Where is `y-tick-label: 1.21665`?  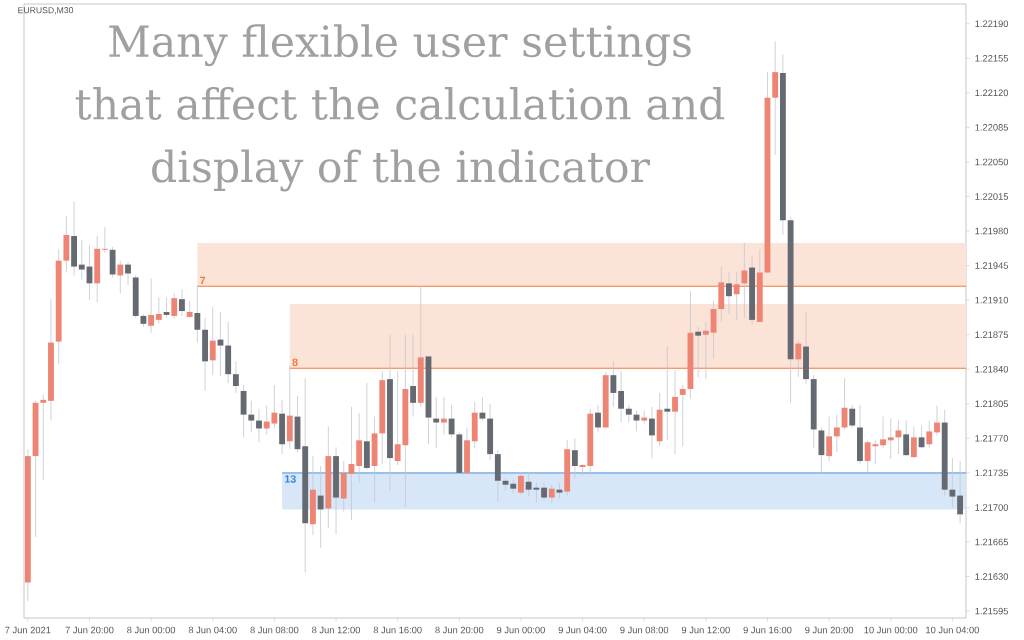 y-tick-label: 1.21665 is located at coordinates (992, 542).